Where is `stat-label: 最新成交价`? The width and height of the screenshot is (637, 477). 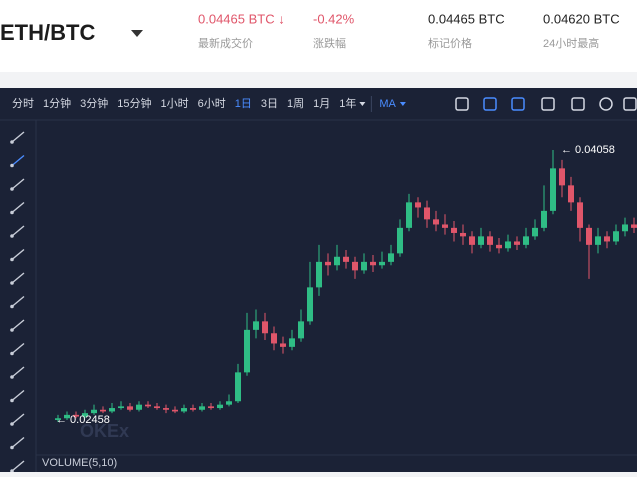
stat-label: 最新成交价 is located at coordinates (225, 43).